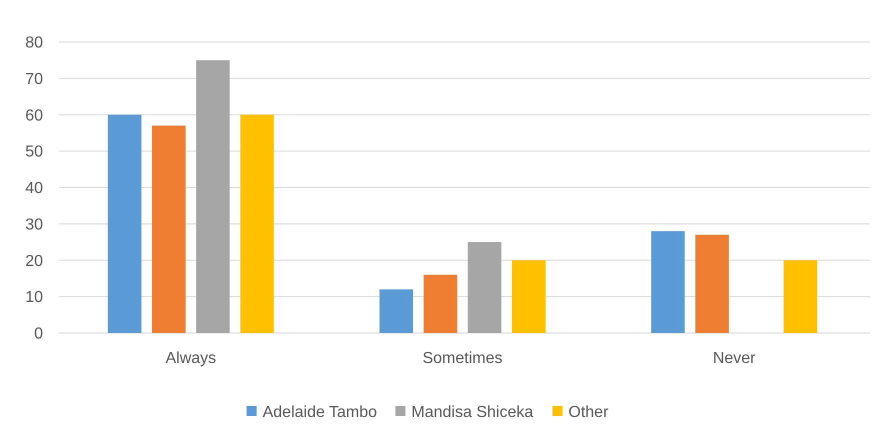 The height and width of the screenshot is (430, 874). I want to click on y-tick-label: 70, so click(34, 79).